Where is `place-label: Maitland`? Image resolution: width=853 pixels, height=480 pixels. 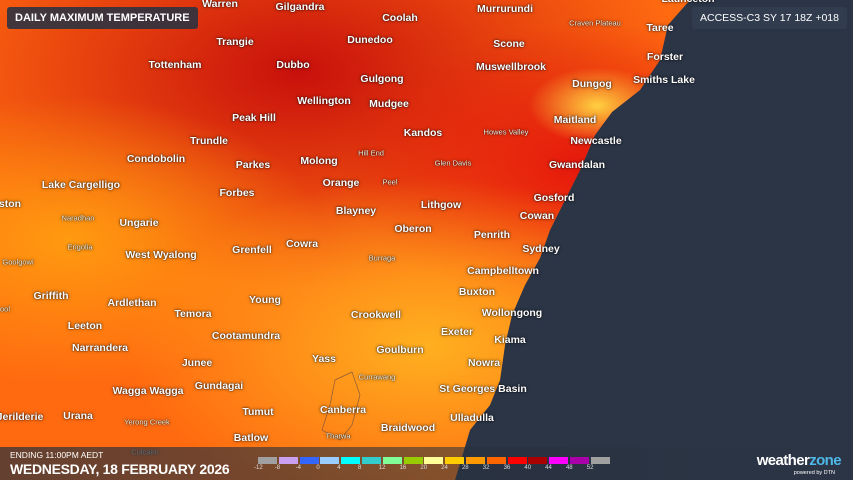 place-label: Maitland is located at coordinates (575, 120).